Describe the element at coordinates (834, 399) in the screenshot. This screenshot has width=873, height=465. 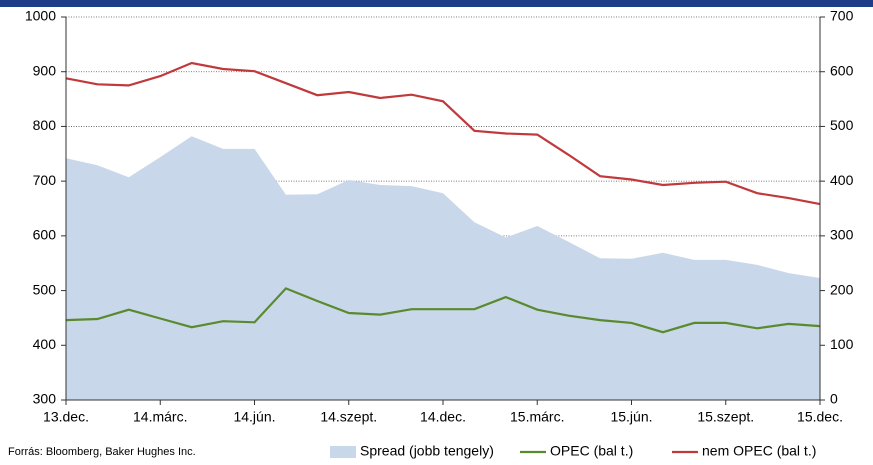
I see `y2-tick-label: 0` at that location.